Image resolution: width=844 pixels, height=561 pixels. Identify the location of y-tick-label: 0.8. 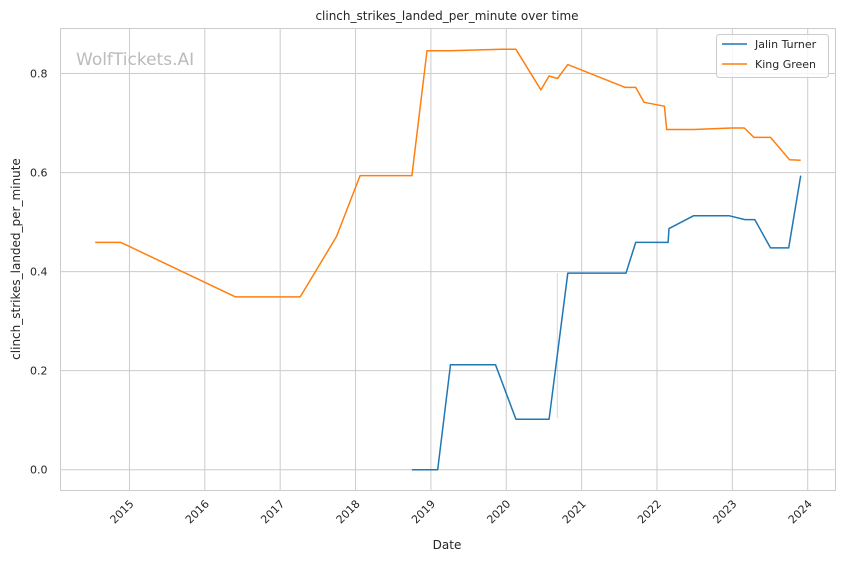
(39, 74).